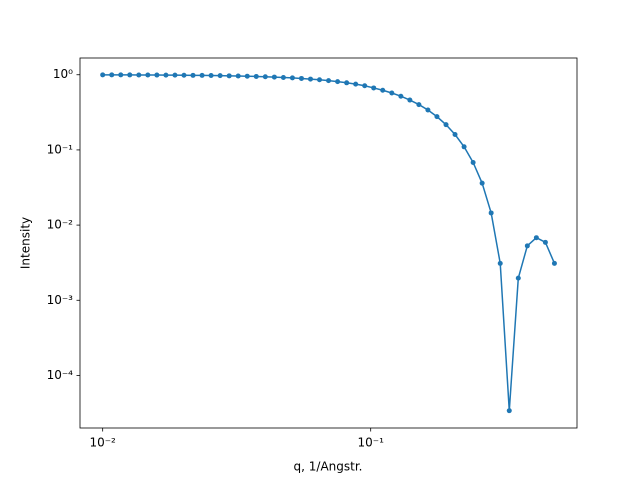 The image size is (640, 480). What do you see at coordinates (26, 243) in the screenshot?
I see `y-axis-label: Intensity` at bounding box center [26, 243].